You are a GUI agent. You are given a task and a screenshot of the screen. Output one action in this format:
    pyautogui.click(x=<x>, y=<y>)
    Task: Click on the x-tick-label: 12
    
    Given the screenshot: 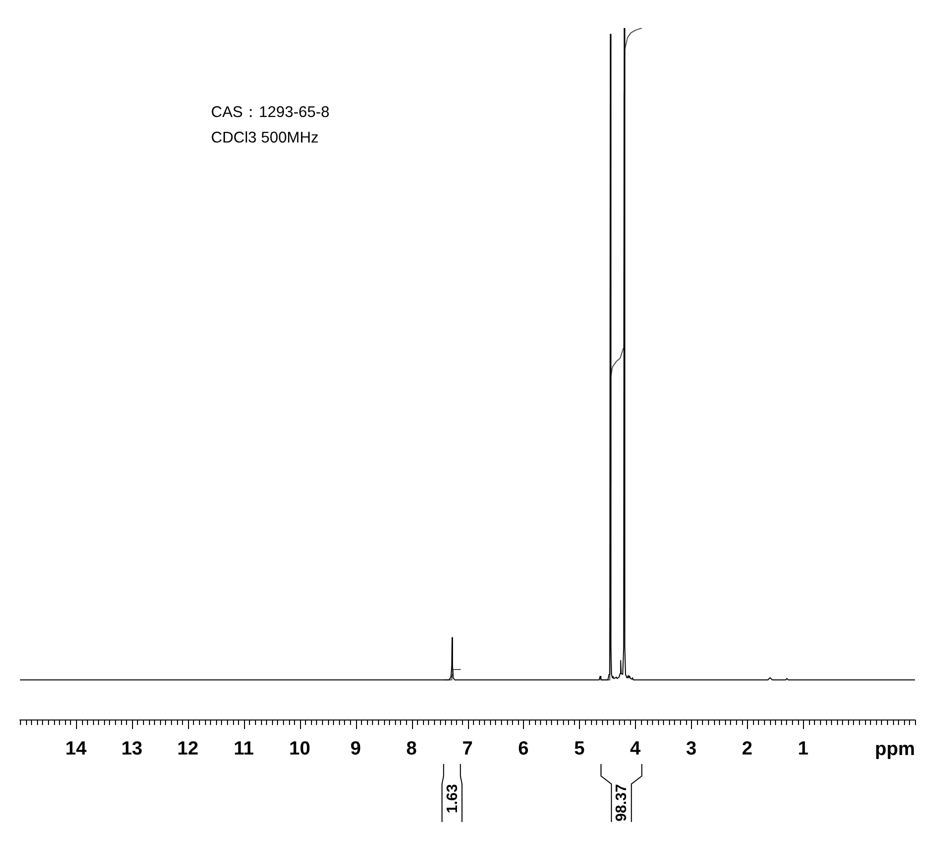 What is the action you would take?
    pyautogui.click(x=187, y=749)
    